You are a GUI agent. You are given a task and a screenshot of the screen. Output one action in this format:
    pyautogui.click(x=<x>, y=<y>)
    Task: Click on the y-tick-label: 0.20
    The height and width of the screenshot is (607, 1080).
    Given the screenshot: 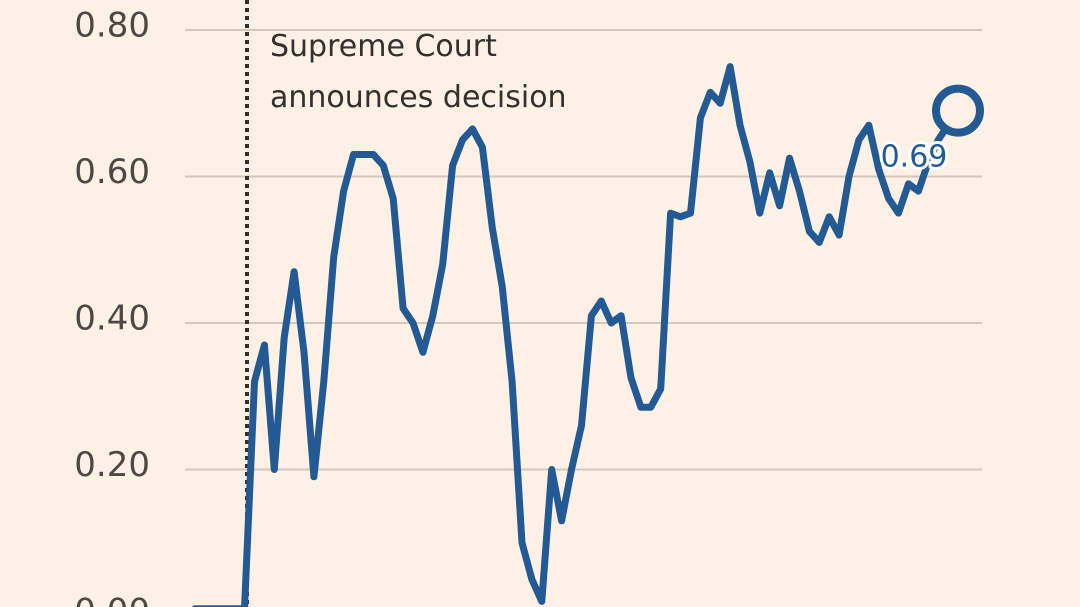 What is the action you would take?
    pyautogui.click(x=112, y=465)
    